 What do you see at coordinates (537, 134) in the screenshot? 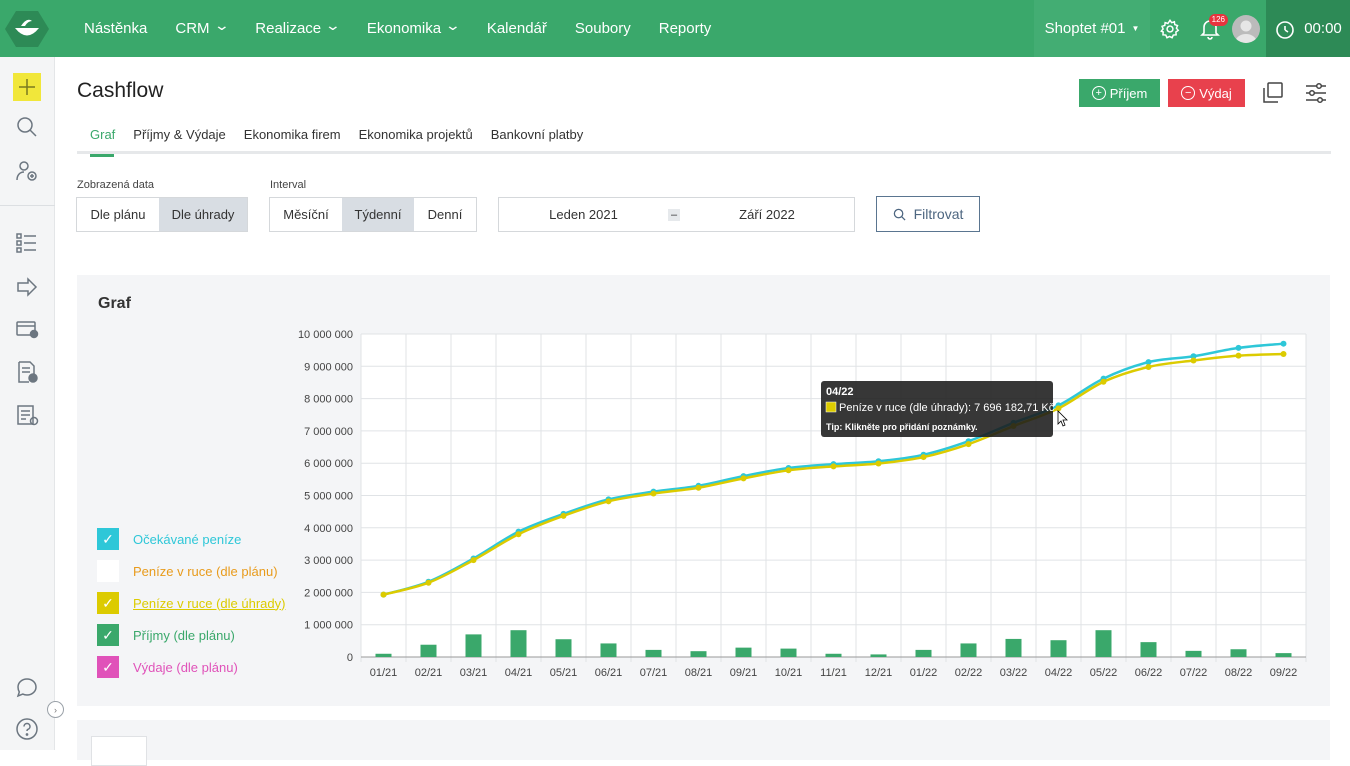
I see `tab-4: Bankovní platby` at bounding box center [537, 134].